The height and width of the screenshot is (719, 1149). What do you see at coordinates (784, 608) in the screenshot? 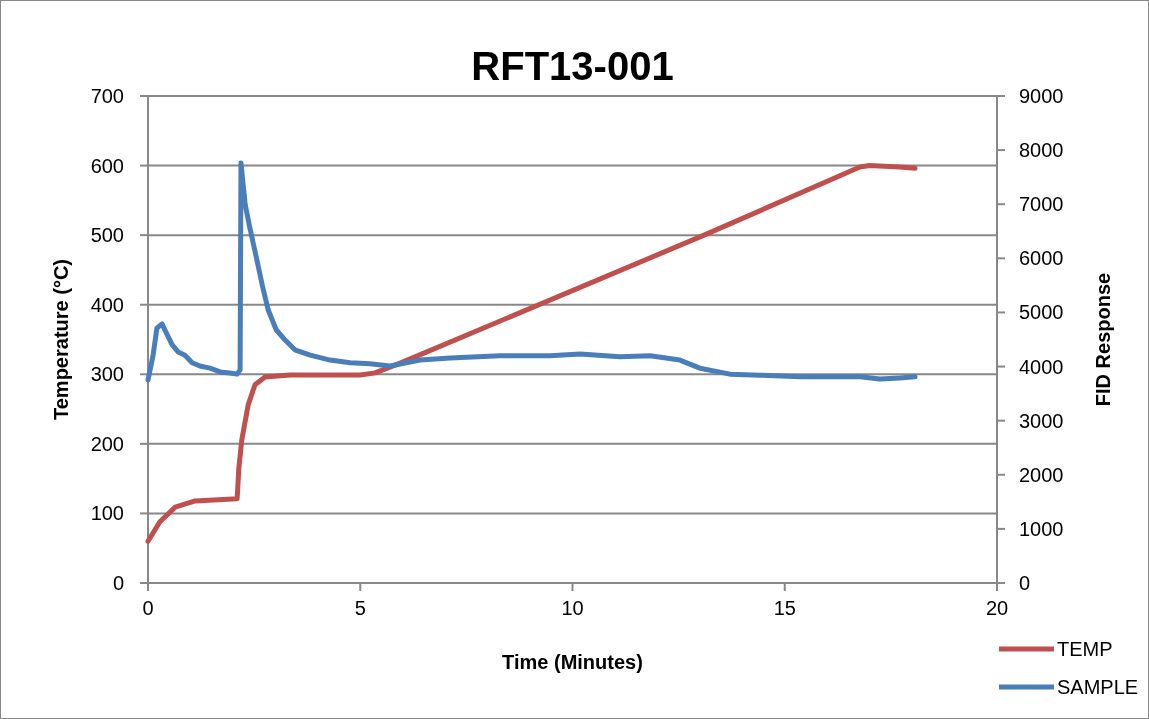
I see `x-tick-label: 15` at bounding box center [784, 608].